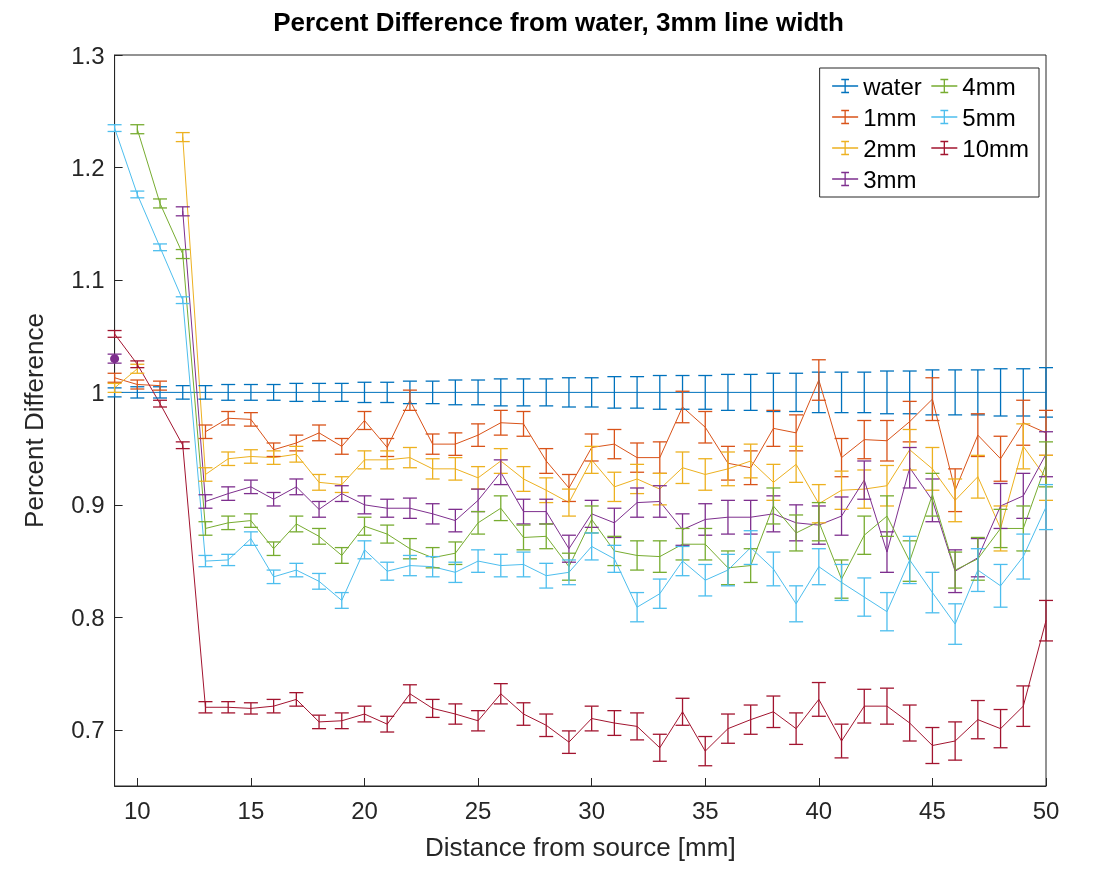 This screenshot has width=1117, height=893. Describe the element at coordinates (592, 810) in the screenshot. I see `x-tick-label: 30` at that location.